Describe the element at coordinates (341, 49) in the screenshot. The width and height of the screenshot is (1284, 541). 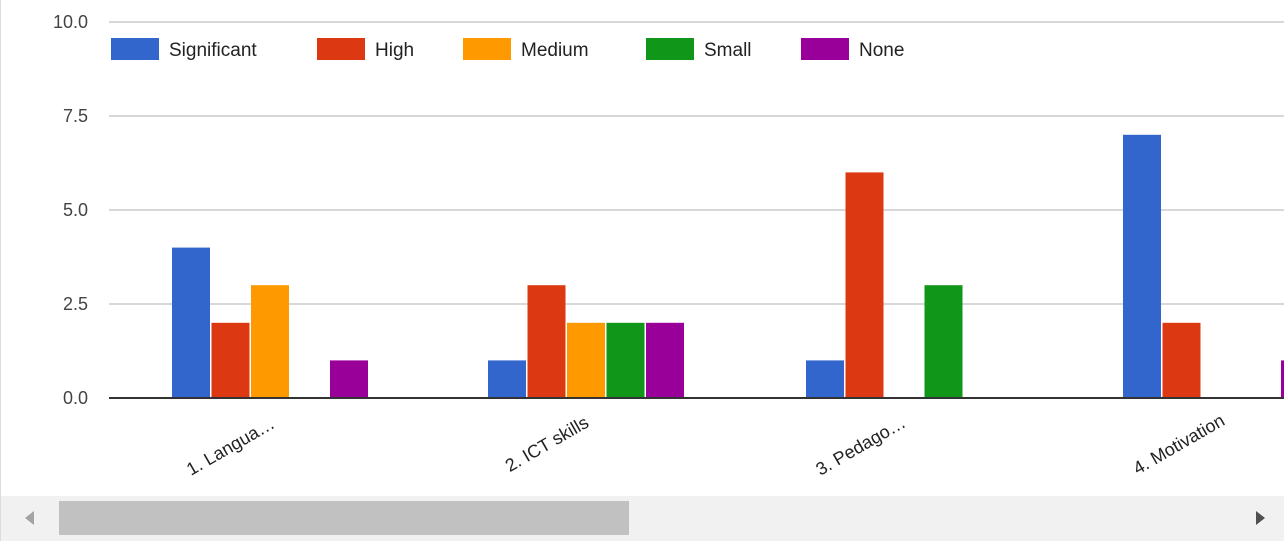
I see `legend-swatch-high` at that location.